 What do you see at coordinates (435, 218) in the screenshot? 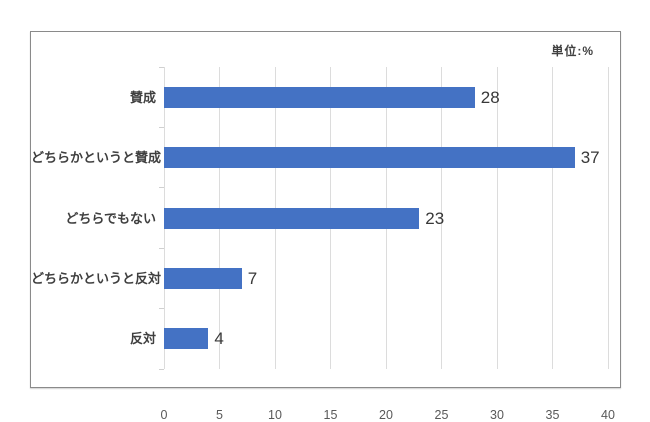
I see `bar-value-label: 23` at bounding box center [435, 218].